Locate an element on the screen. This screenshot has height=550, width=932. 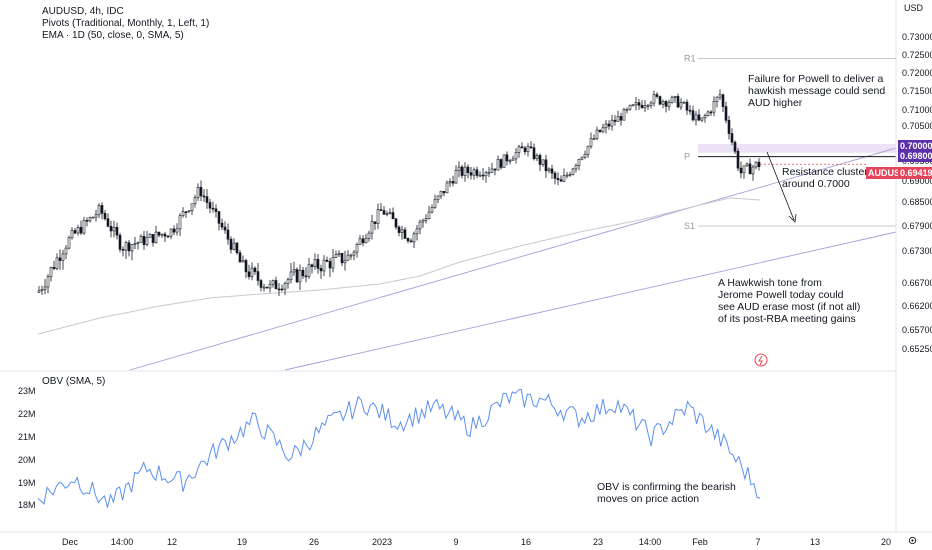
obv-legend: OBV (SMA, 5) is located at coordinates (74, 381).